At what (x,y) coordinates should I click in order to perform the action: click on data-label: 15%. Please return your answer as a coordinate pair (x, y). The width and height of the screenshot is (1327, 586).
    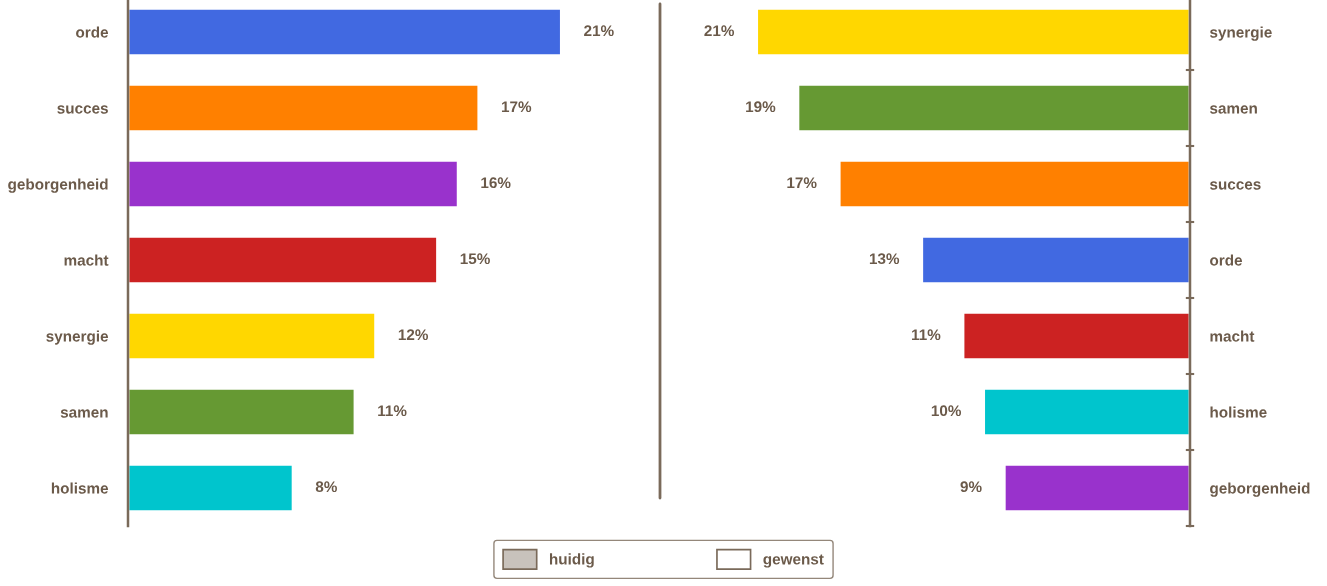
    Looking at the image, I should click on (475, 259).